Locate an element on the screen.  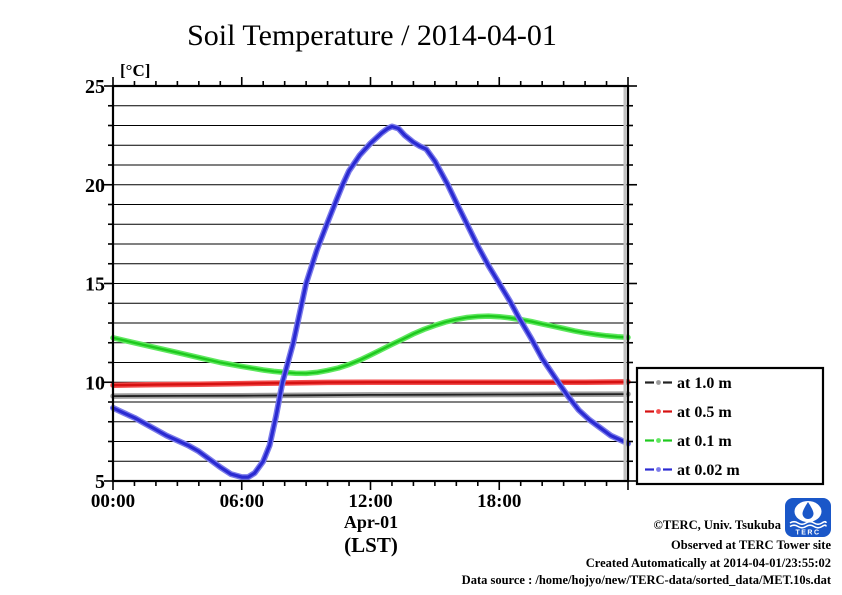
legend-item-0-1m: at 0.1 m is located at coordinates (688, 441).